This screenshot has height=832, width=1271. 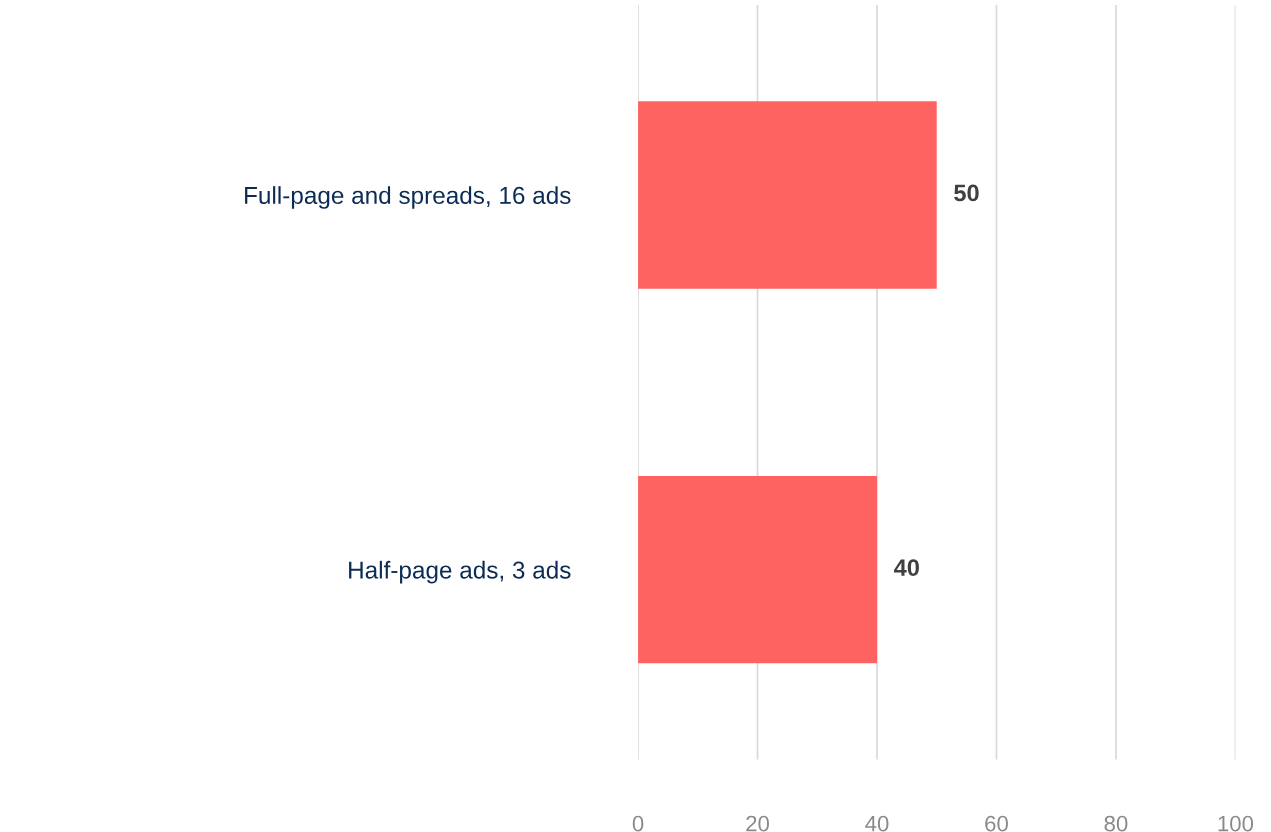 What do you see at coordinates (638, 823) in the screenshot?
I see `x-tick-label: 0` at bounding box center [638, 823].